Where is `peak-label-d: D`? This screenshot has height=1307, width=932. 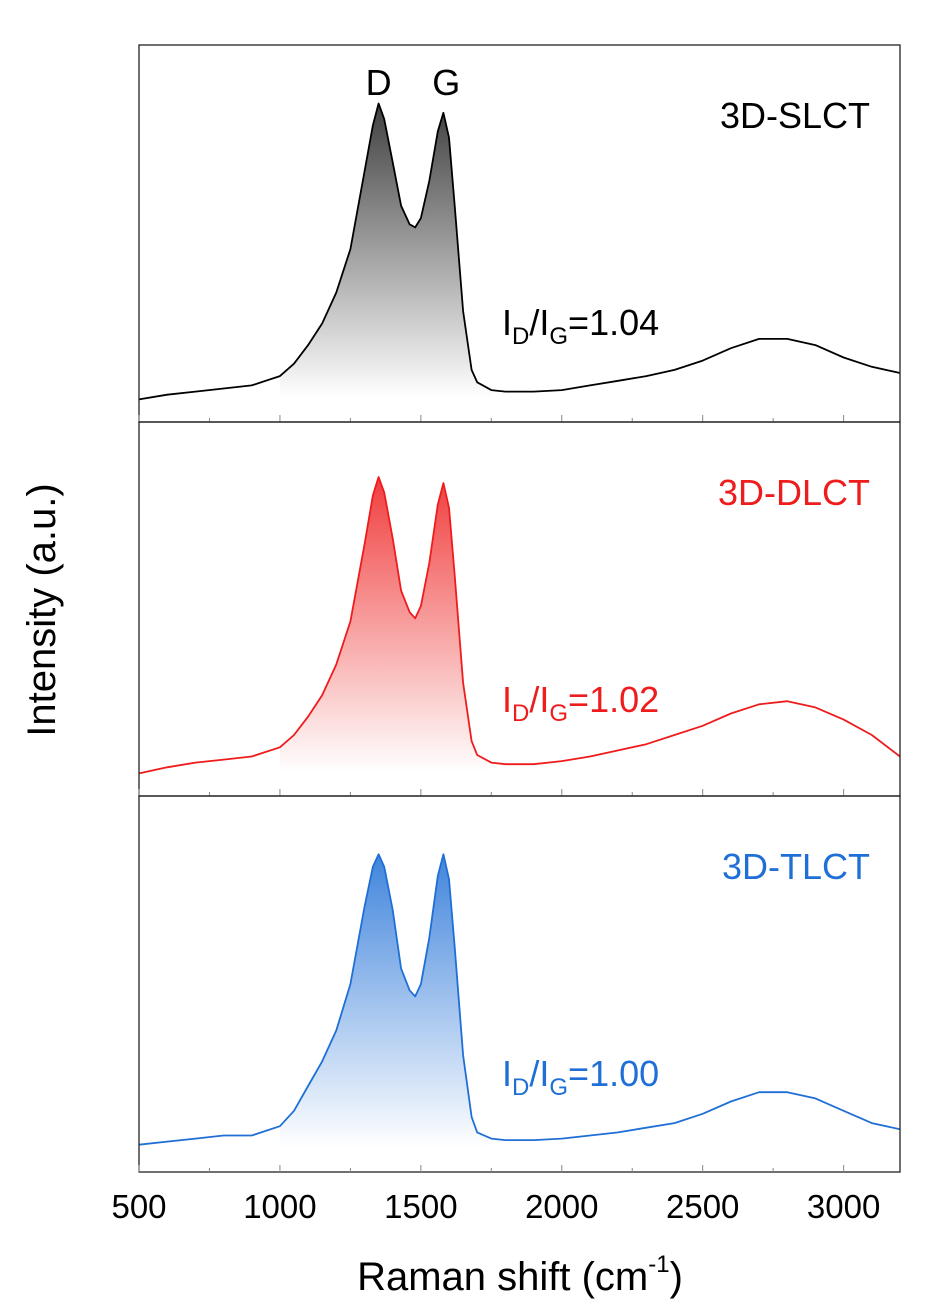 peak-label-d: D is located at coordinates (379, 82).